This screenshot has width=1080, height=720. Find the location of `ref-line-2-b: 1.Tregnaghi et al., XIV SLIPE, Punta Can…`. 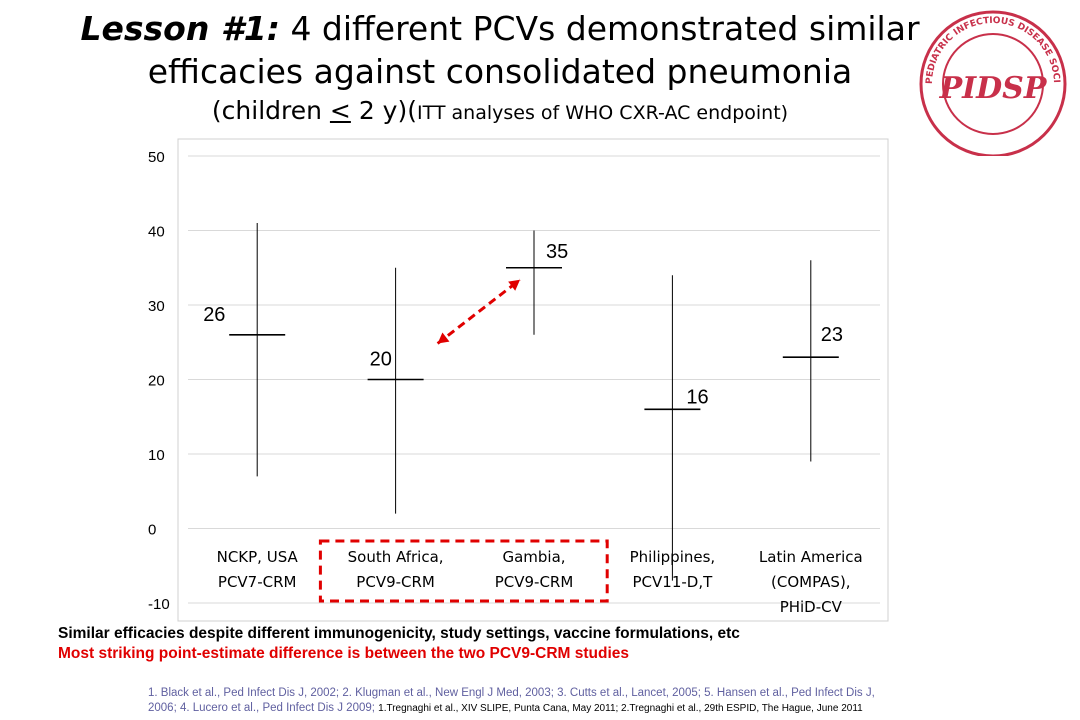

ref-line-2-b: 1.Tregnaghi et al., XIV SLIPE, Punta Can… is located at coordinates (620, 708).